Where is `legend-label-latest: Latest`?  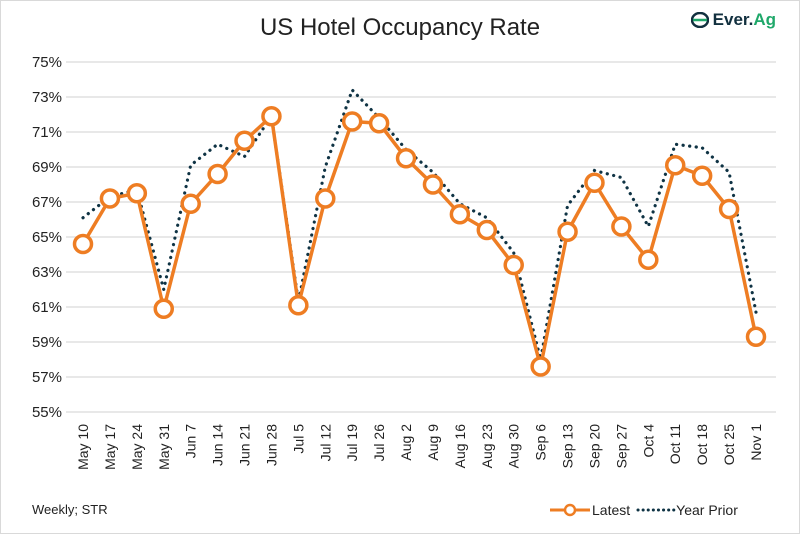 legend-label-latest: Latest is located at coordinates (611, 510).